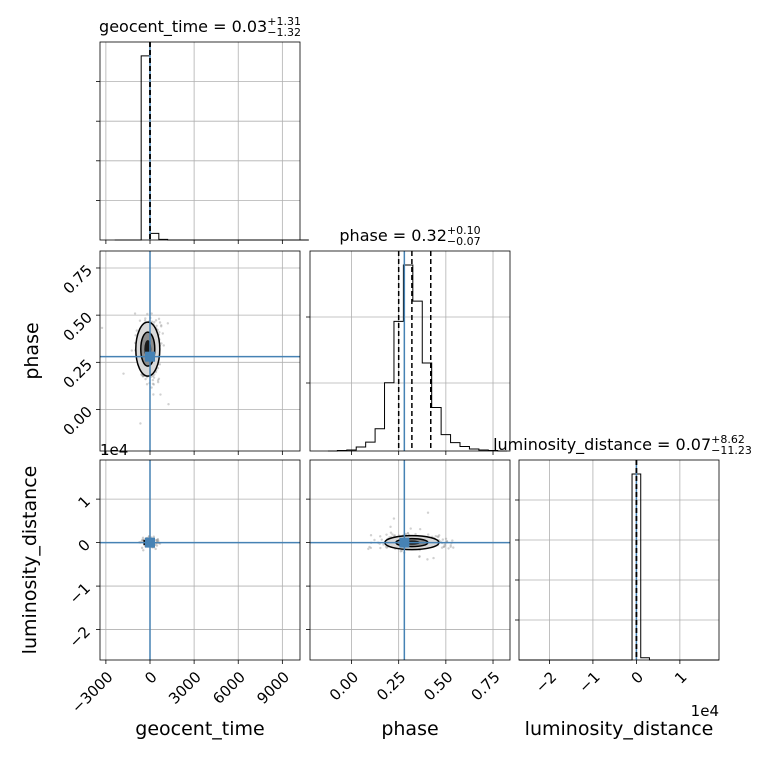  What do you see at coordinates (200, 560) in the screenshot?
I see `panel-ld-vs-time-frame` at bounding box center [200, 560].